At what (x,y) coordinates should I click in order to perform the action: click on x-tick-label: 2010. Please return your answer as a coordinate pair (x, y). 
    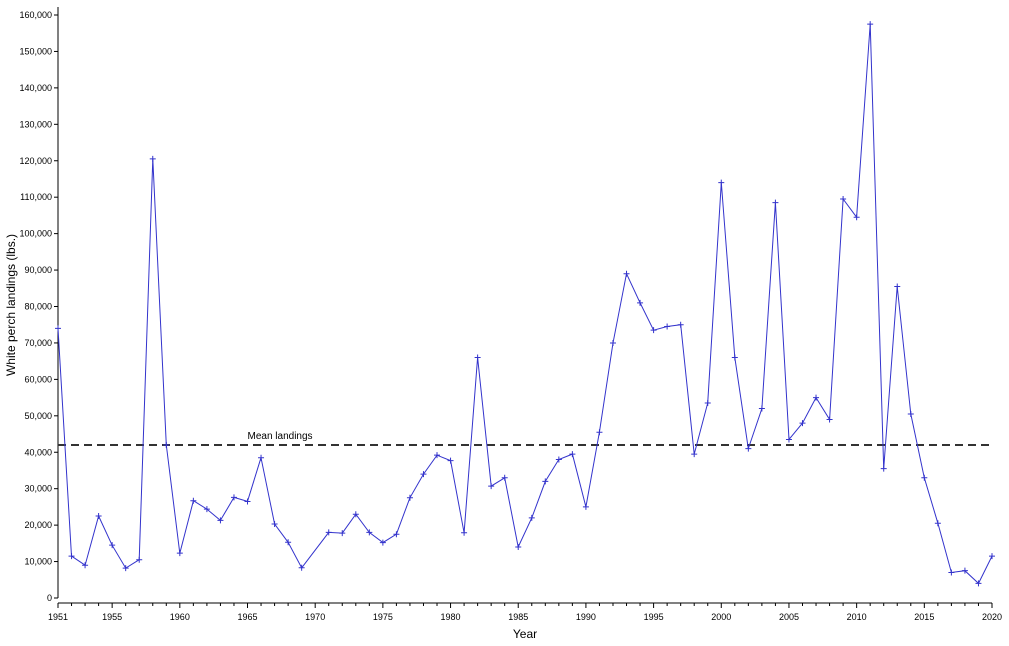
    Looking at the image, I should click on (857, 617).